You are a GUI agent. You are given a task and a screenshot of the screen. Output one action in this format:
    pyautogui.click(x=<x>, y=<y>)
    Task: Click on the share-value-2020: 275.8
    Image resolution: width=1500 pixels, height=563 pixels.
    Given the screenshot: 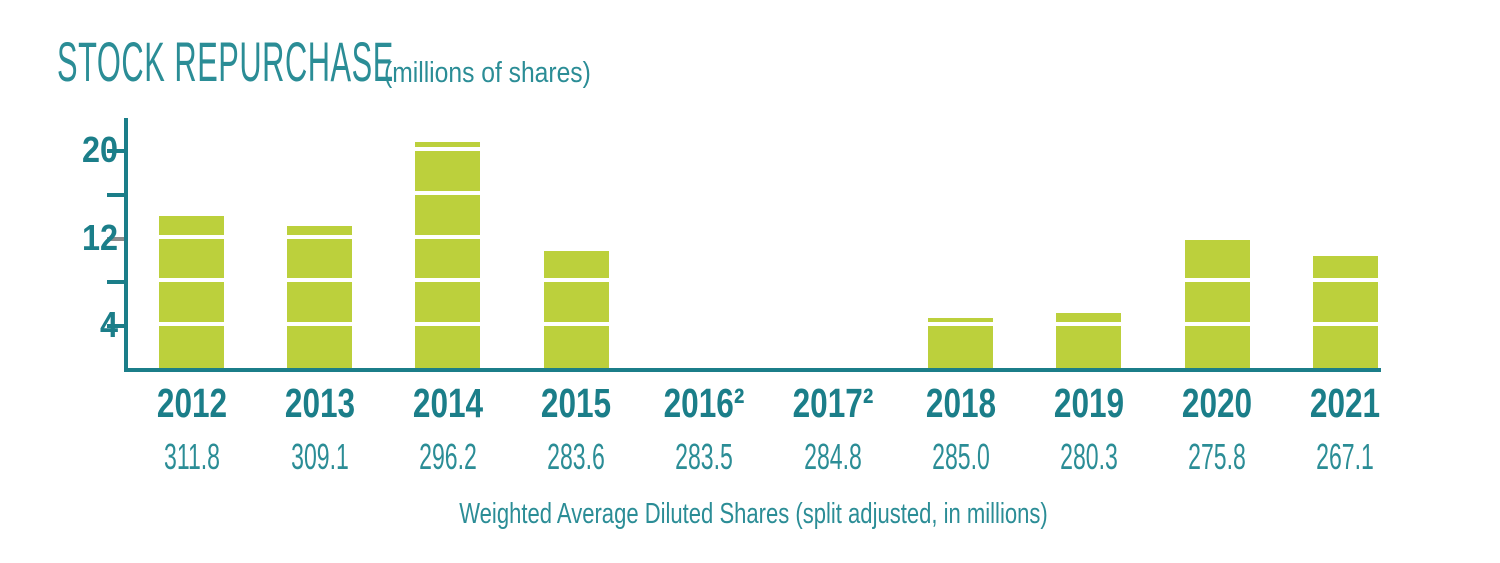 What is the action you would take?
    pyautogui.click(x=1217, y=456)
    